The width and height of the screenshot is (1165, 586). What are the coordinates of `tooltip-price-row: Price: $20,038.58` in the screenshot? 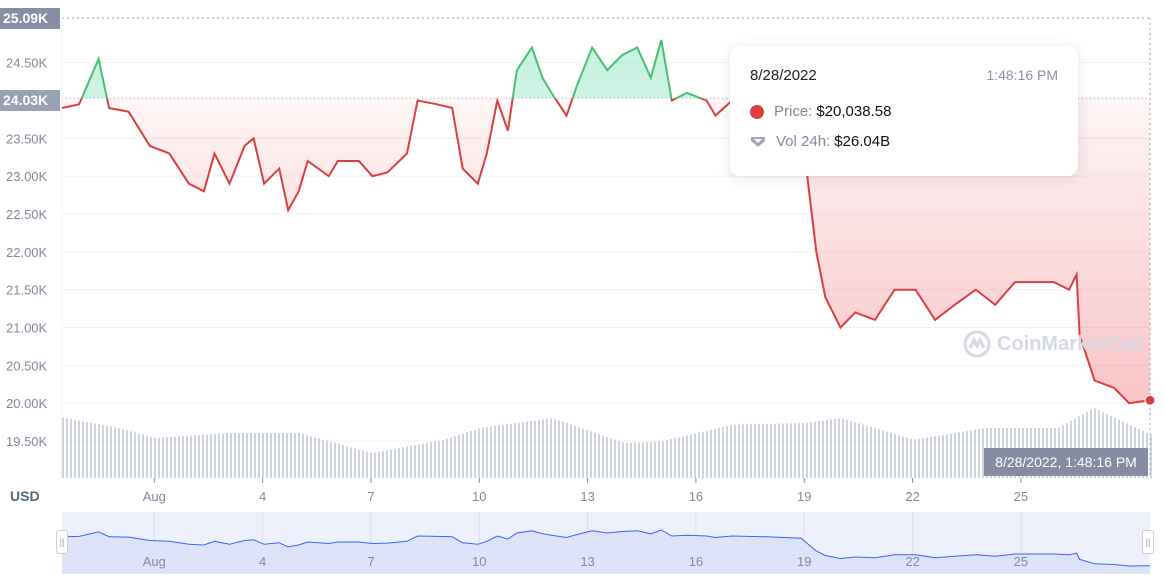 It's located at (820, 111).